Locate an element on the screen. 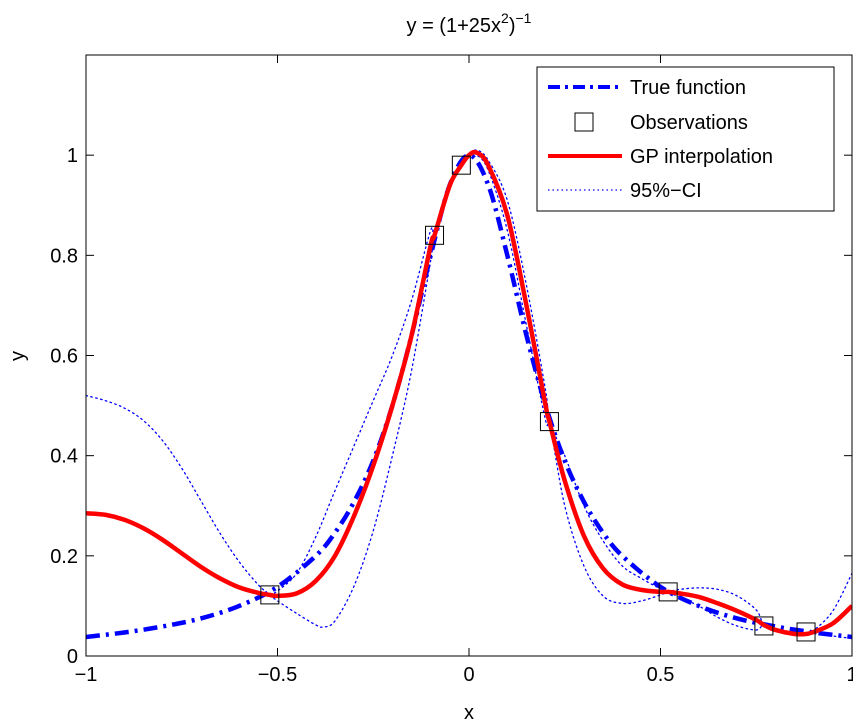 The image size is (853, 724). chart-title: y = (1+25x2)−1 is located at coordinates (469, 23).